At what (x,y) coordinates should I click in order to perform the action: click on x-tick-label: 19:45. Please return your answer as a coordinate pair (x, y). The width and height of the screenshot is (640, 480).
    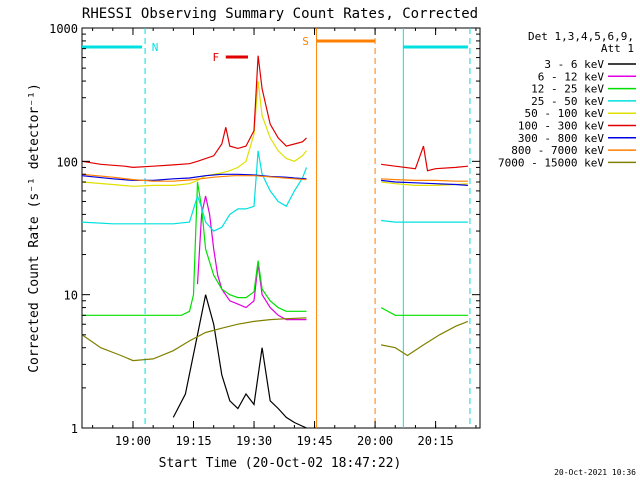
    Looking at the image, I should click on (314, 441).